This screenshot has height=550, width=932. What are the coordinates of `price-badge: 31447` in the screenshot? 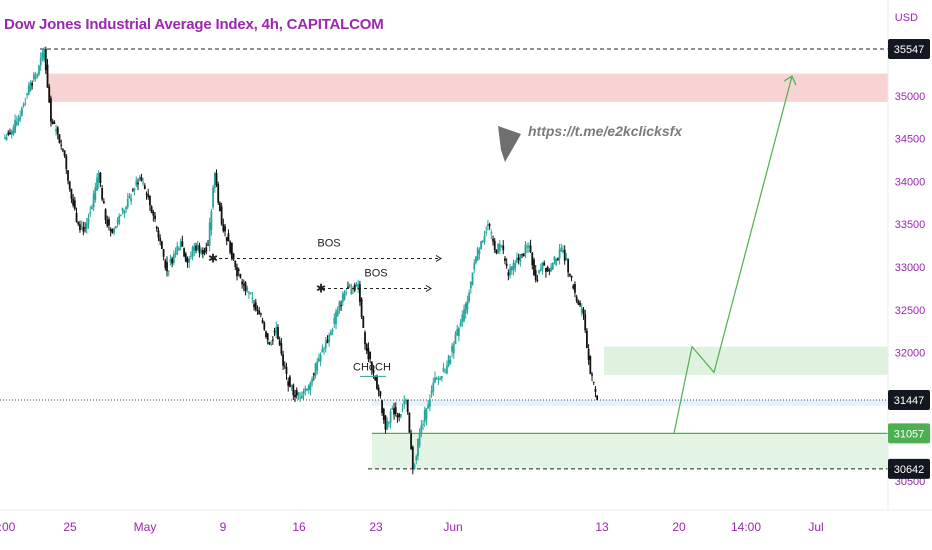 It's located at (909, 400).